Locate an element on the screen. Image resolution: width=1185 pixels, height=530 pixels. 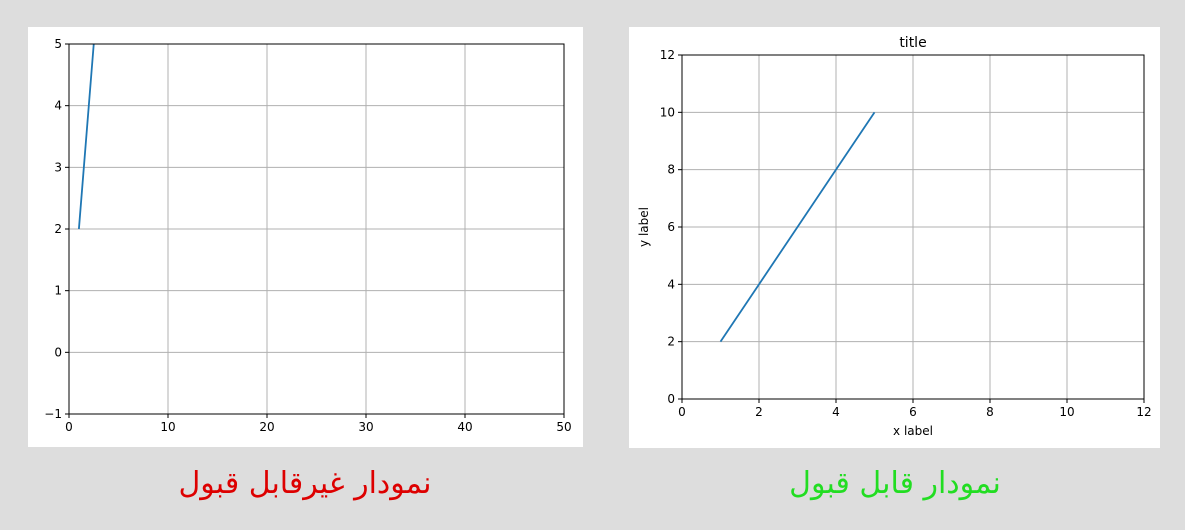
caption: نمودار غیرقابل قبول is located at coordinates (305, 483).